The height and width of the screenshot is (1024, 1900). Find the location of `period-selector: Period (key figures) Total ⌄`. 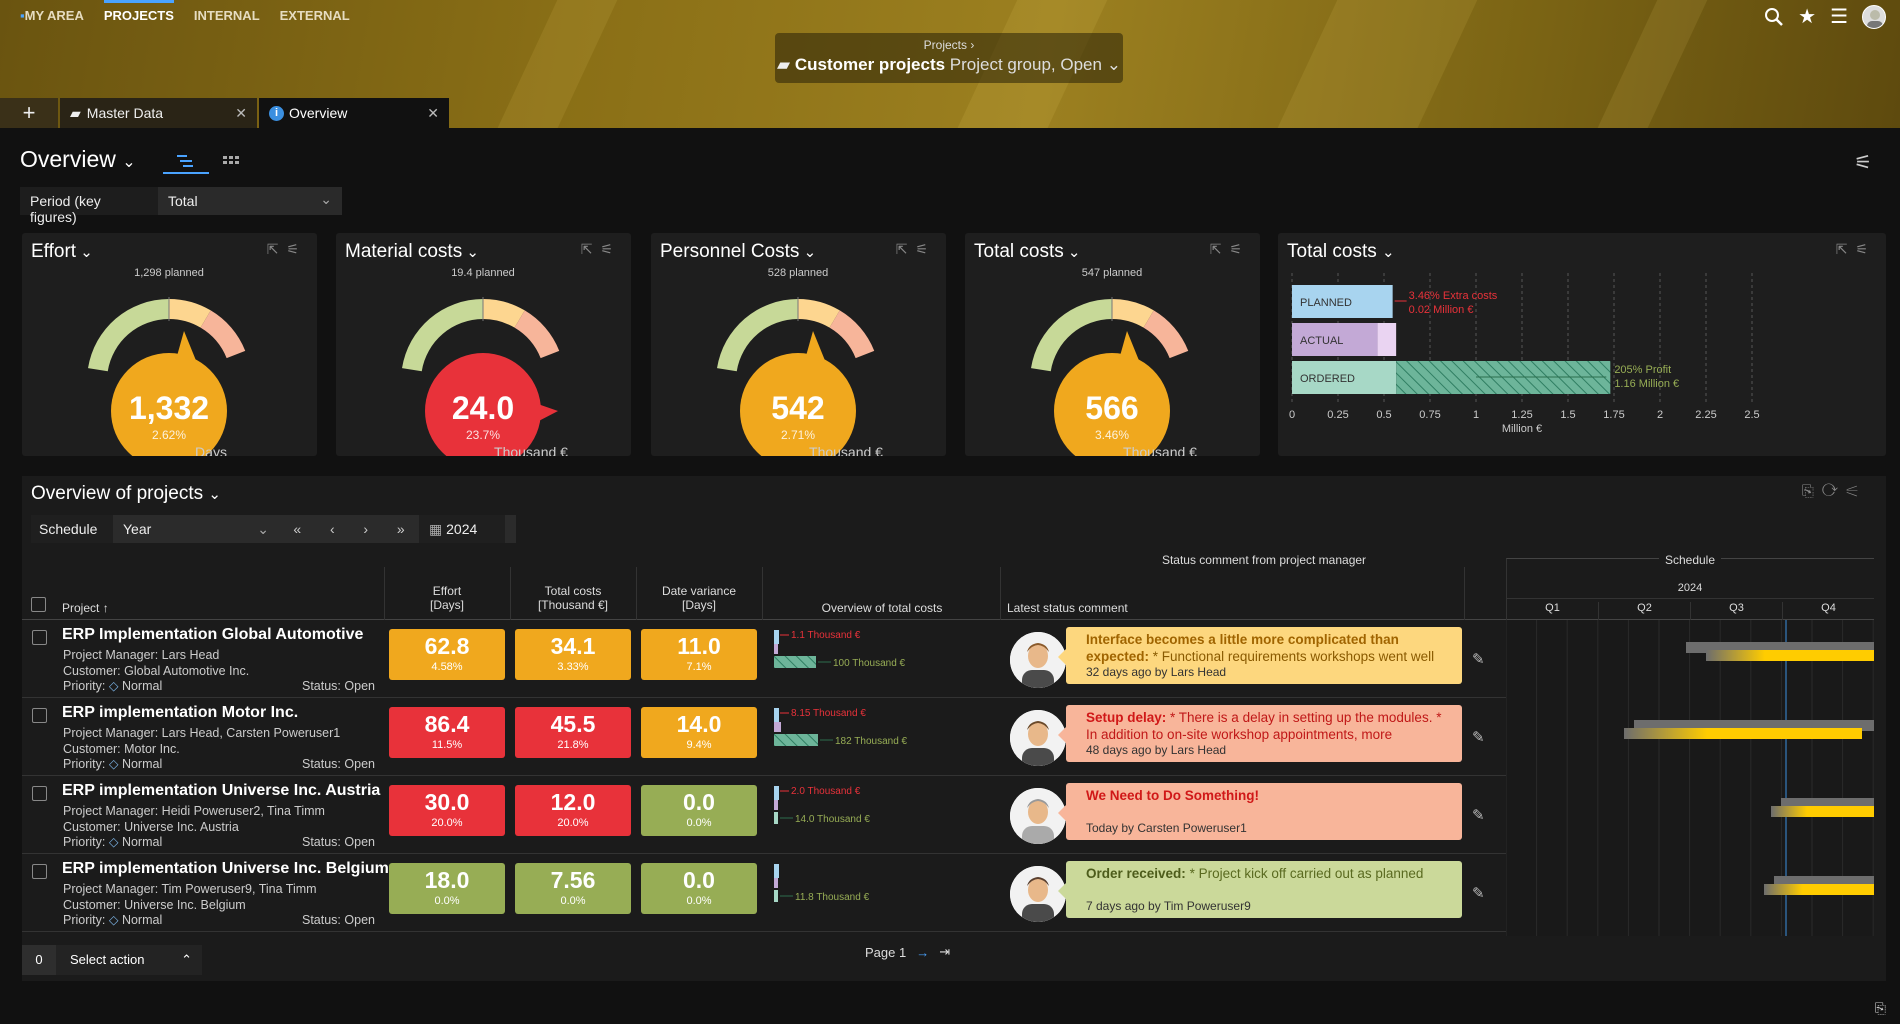

period-selector: Period (key figures) Total ⌄ is located at coordinates (181, 206).